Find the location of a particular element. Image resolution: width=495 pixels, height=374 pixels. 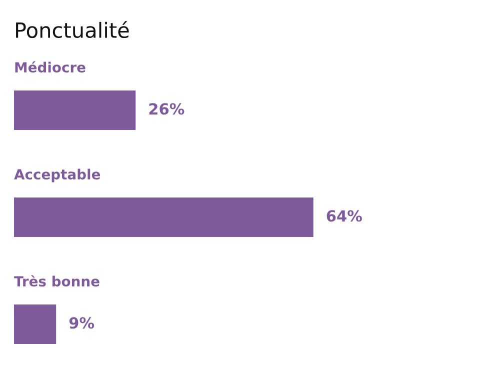

data-label: 26% is located at coordinates (166, 109).